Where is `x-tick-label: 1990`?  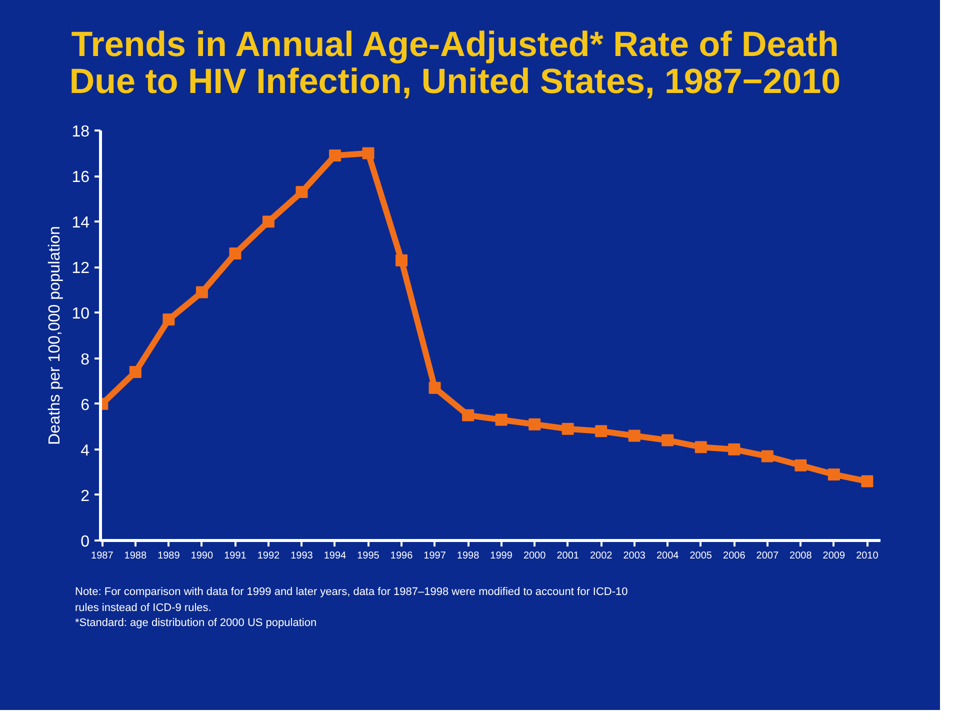 x-tick-label: 1990 is located at coordinates (202, 556).